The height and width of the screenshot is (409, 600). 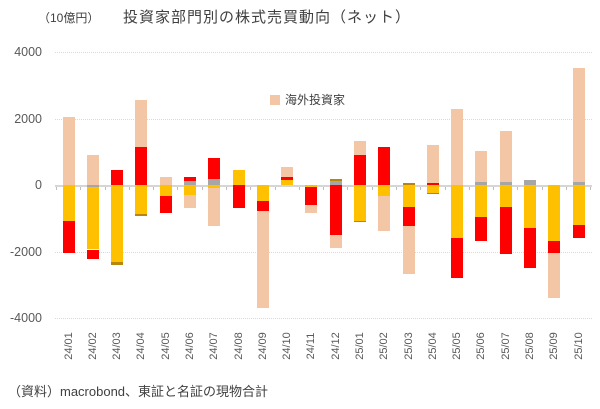 What do you see at coordinates (578, 205) in the screenshot?
I see `bar-segment-25/10-unlabeled-yellow` at bounding box center [578, 205].